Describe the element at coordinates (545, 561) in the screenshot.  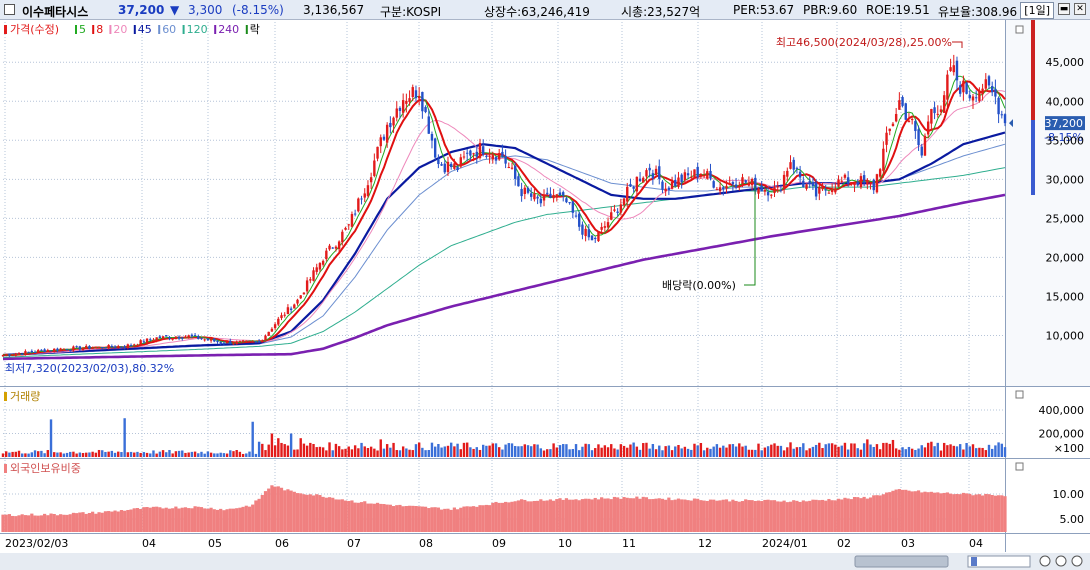
I see `scrollbar-track` at that location.